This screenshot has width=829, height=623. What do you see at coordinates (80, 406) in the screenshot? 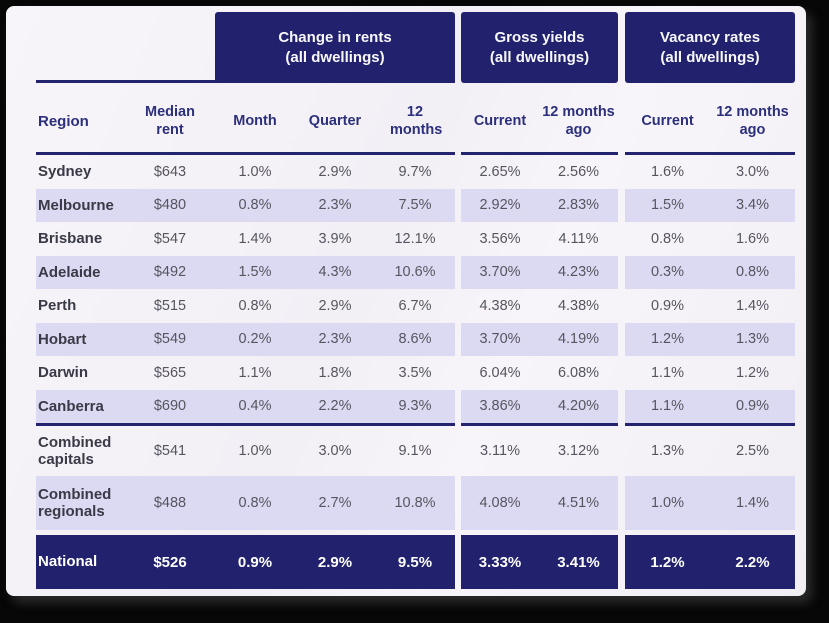
I see `region-cell: Canberra` at bounding box center [80, 406].